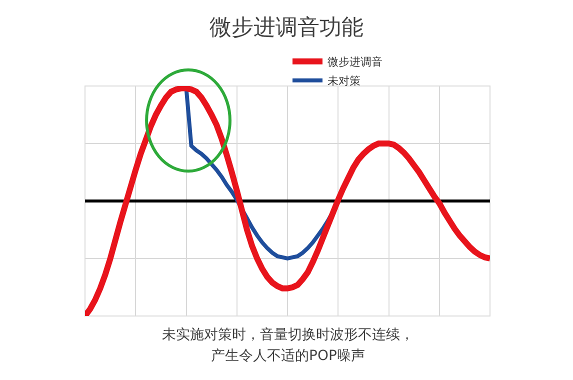 The width and height of the screenshot is (573, 380). Describe the element at coordinates (288, 335) in the screenshot. I see `text: 未实施对策时，音量切换时波形不连续，` at that location.